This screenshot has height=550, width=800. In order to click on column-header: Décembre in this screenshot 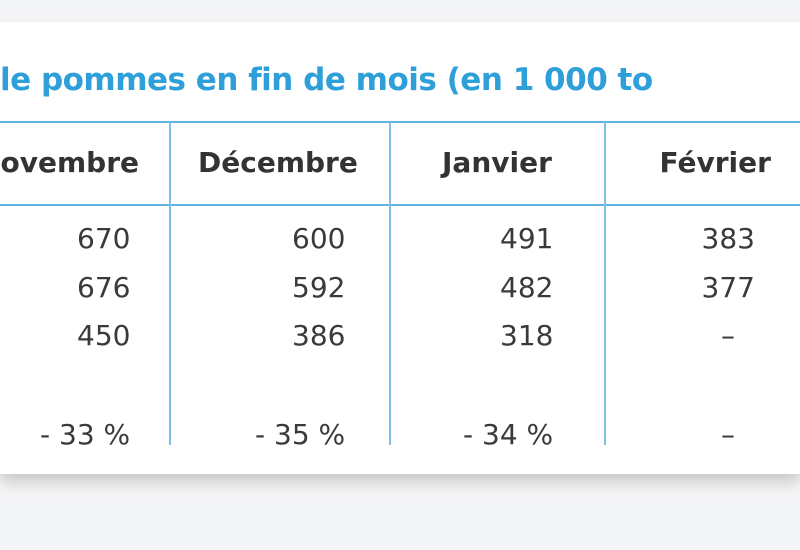, I will do `click(278, 162)`.